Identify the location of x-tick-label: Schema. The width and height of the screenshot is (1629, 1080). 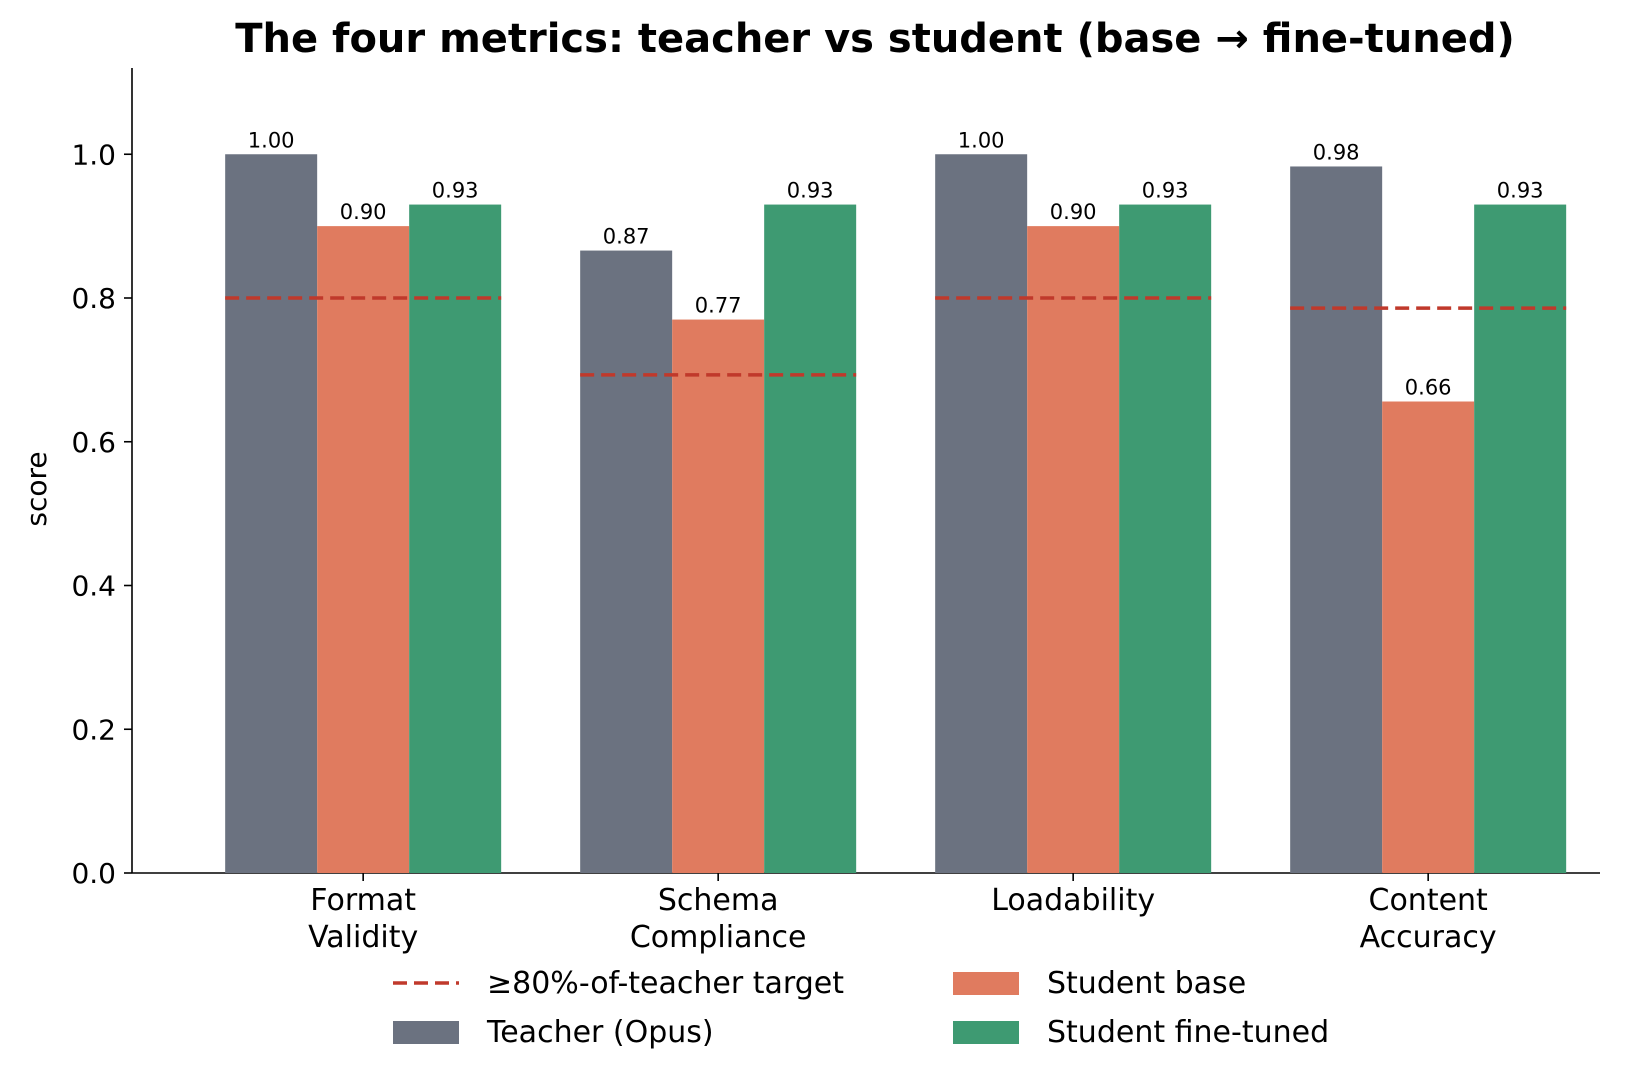
(718, 900).